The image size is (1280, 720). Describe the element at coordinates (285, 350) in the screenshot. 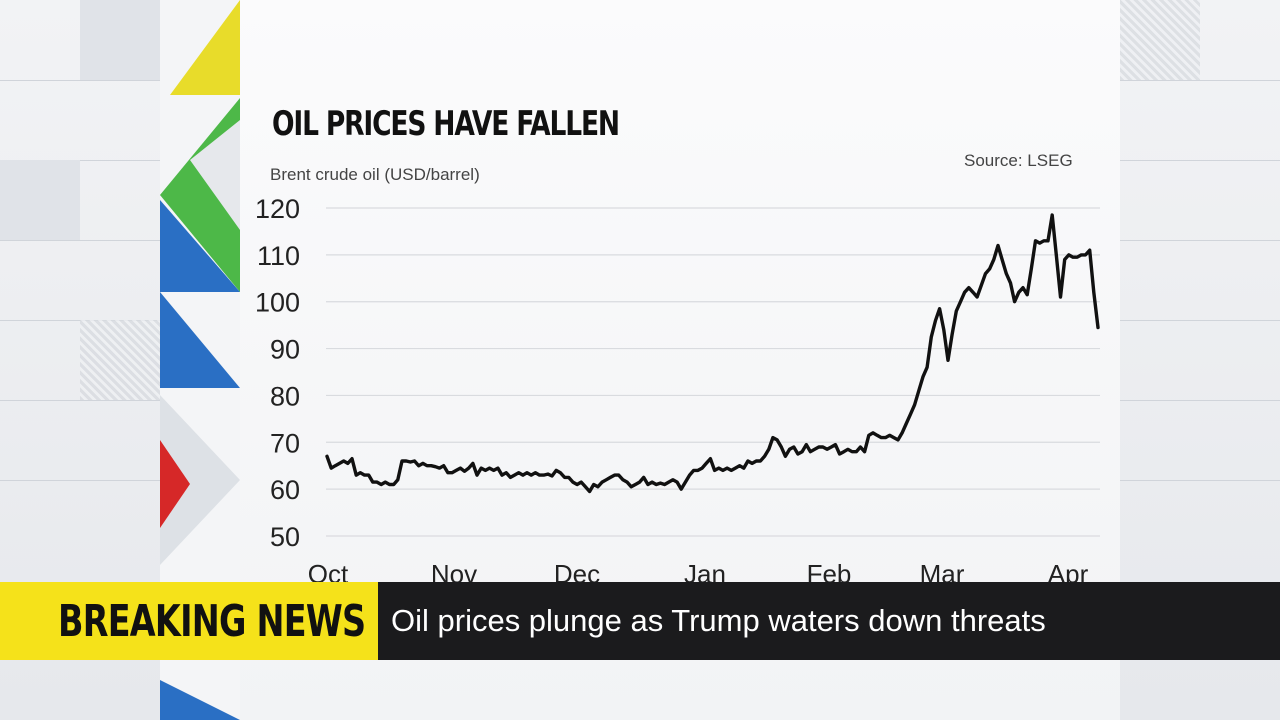

I see `y-tick-label: 90` at that location.